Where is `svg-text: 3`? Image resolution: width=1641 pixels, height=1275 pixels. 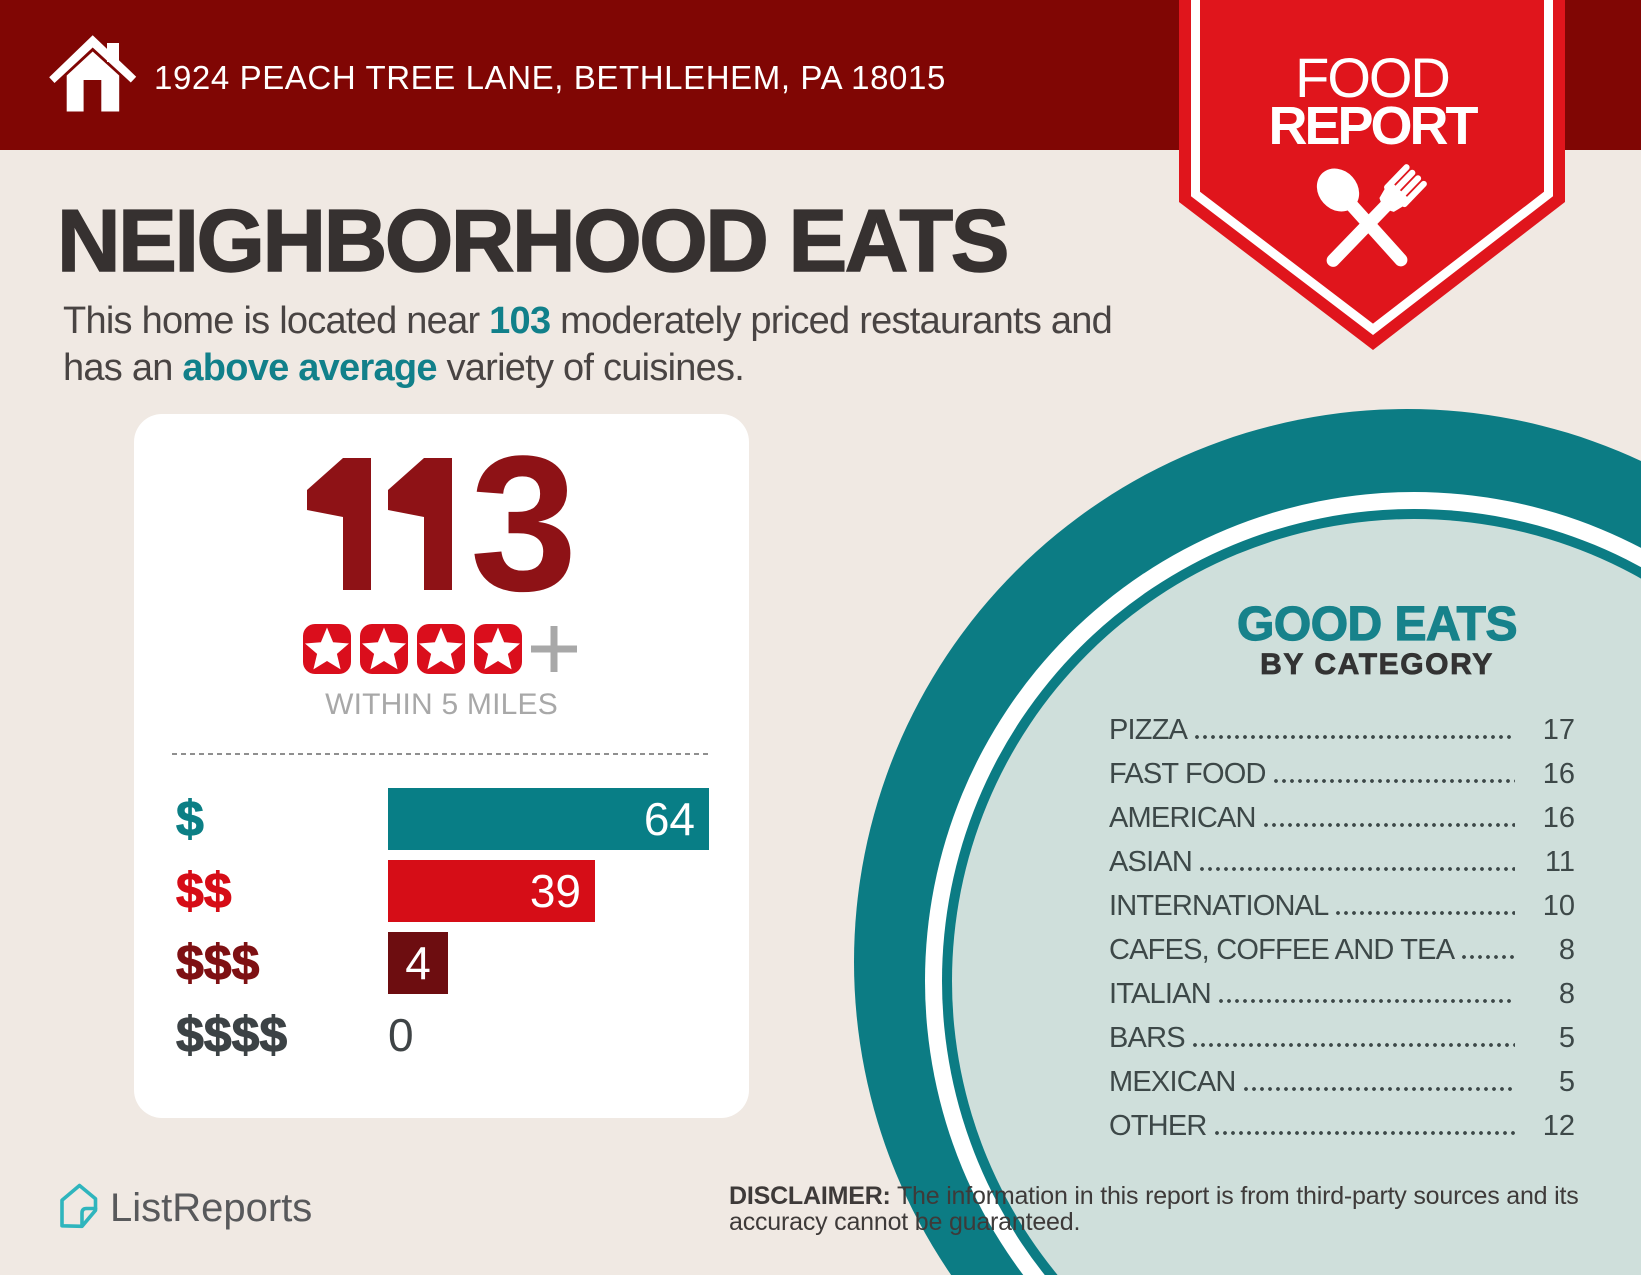 svg-text: 3 is located at coordinates (523, 525).